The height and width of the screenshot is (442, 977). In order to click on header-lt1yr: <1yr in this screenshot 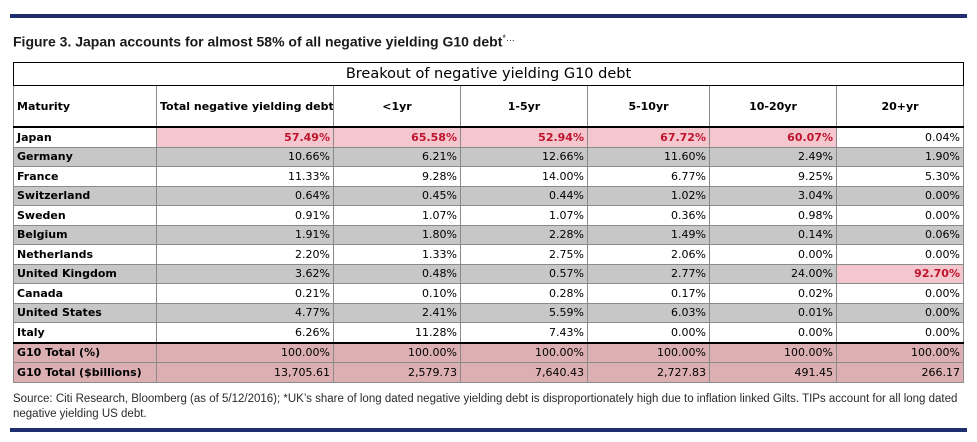, I will do `click(397, 106)`.